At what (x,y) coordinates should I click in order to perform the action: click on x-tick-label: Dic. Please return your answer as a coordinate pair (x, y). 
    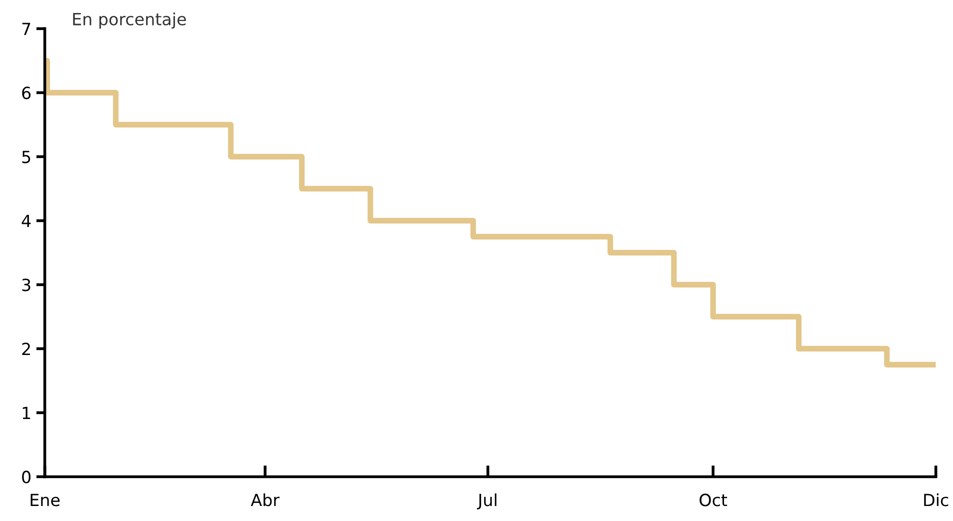
    Looking at the image, I should click on (936, 499).